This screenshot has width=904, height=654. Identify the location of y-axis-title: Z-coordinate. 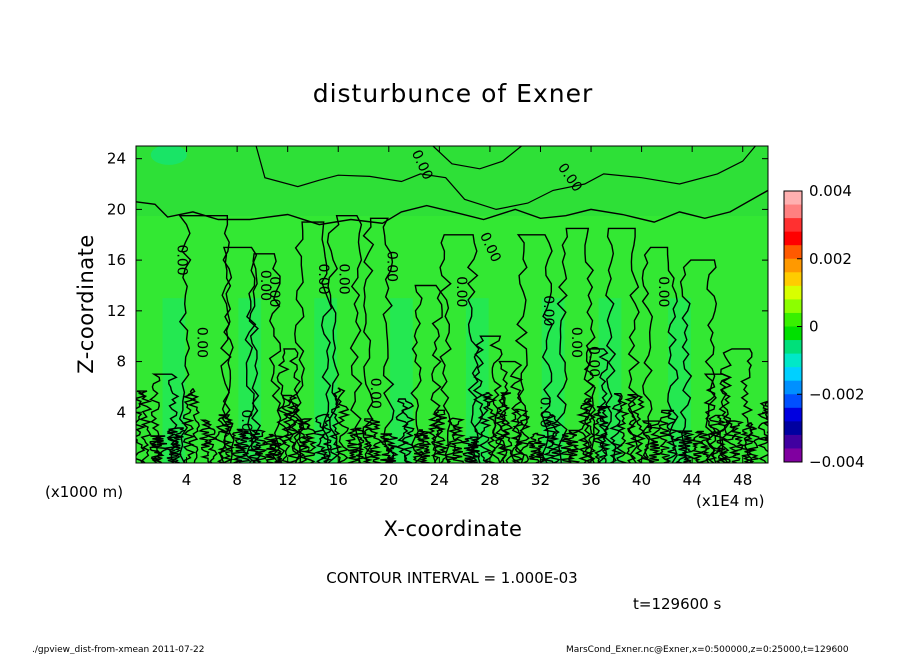
(86, 304).